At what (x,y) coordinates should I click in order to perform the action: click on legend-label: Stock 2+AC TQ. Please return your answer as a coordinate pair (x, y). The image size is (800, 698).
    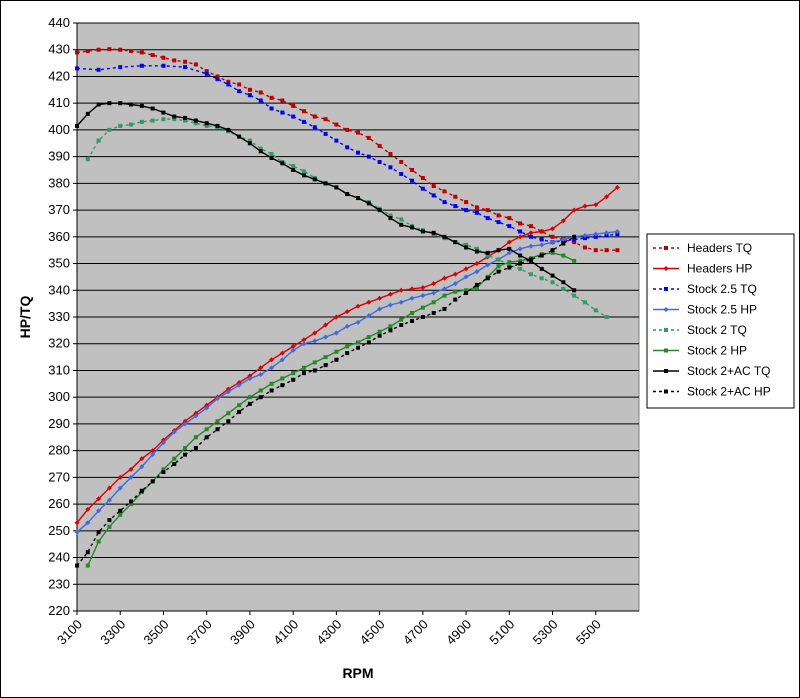
    Looking at the image, I should click on (728, 371).